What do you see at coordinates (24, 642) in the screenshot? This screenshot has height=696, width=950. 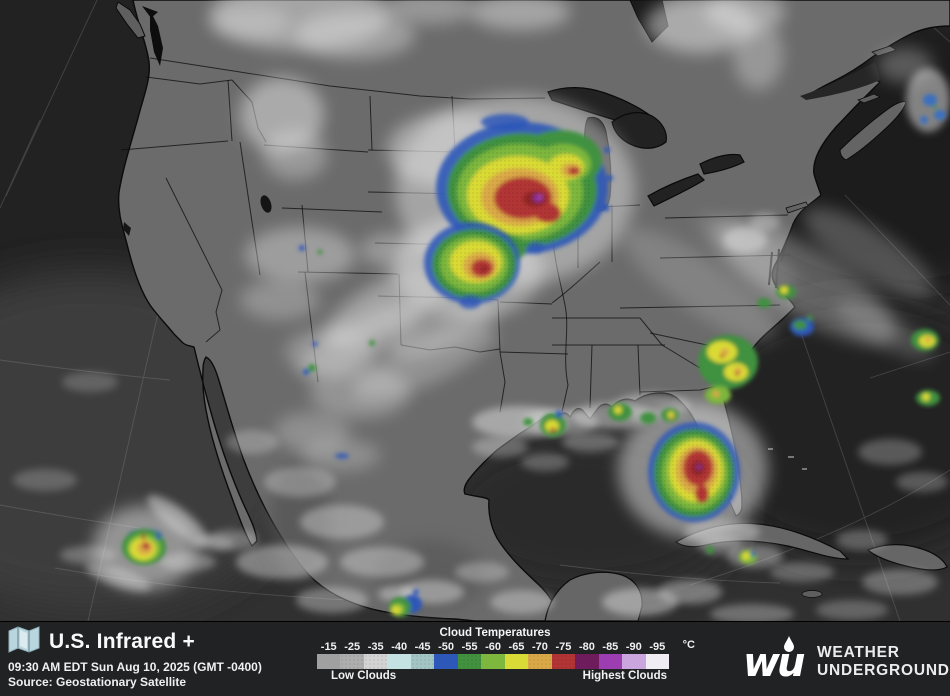 I see `map-icon` at bounding box center [24, 642].